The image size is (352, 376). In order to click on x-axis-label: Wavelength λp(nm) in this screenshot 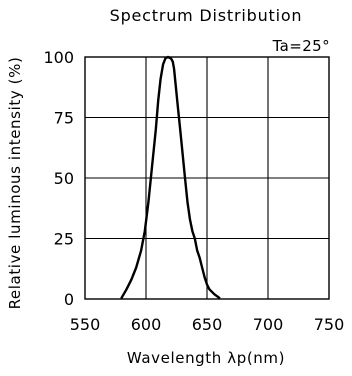, I will do `click(206, 358)`.